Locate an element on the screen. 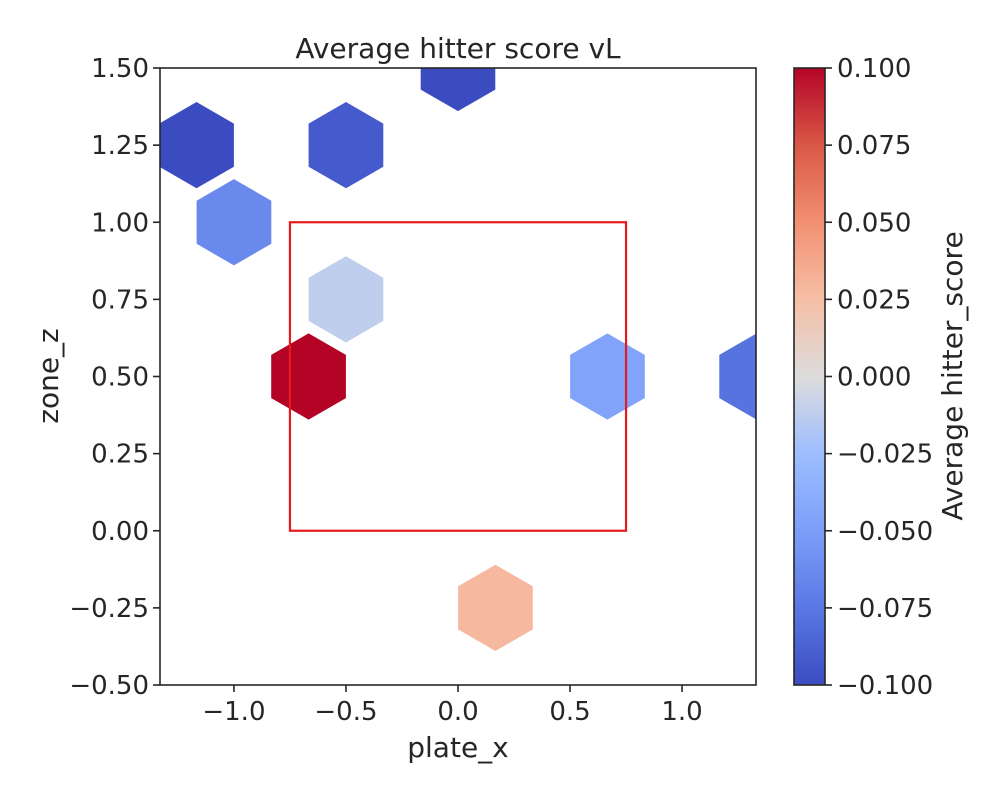 The width and height of the screenshot is (1000, 804). colorbar-tick-label: 0.025 is located at coordinates (874, 300).